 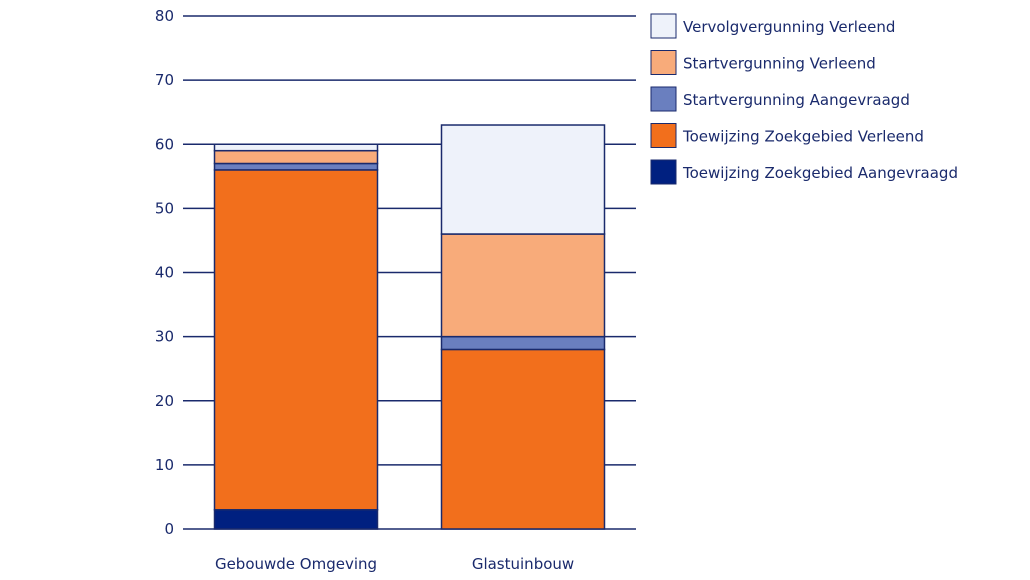 What do you see at coordinates (164, 80) in the screenshot?
I see `y-tick-label: 70` at bounding box center [164, 80].